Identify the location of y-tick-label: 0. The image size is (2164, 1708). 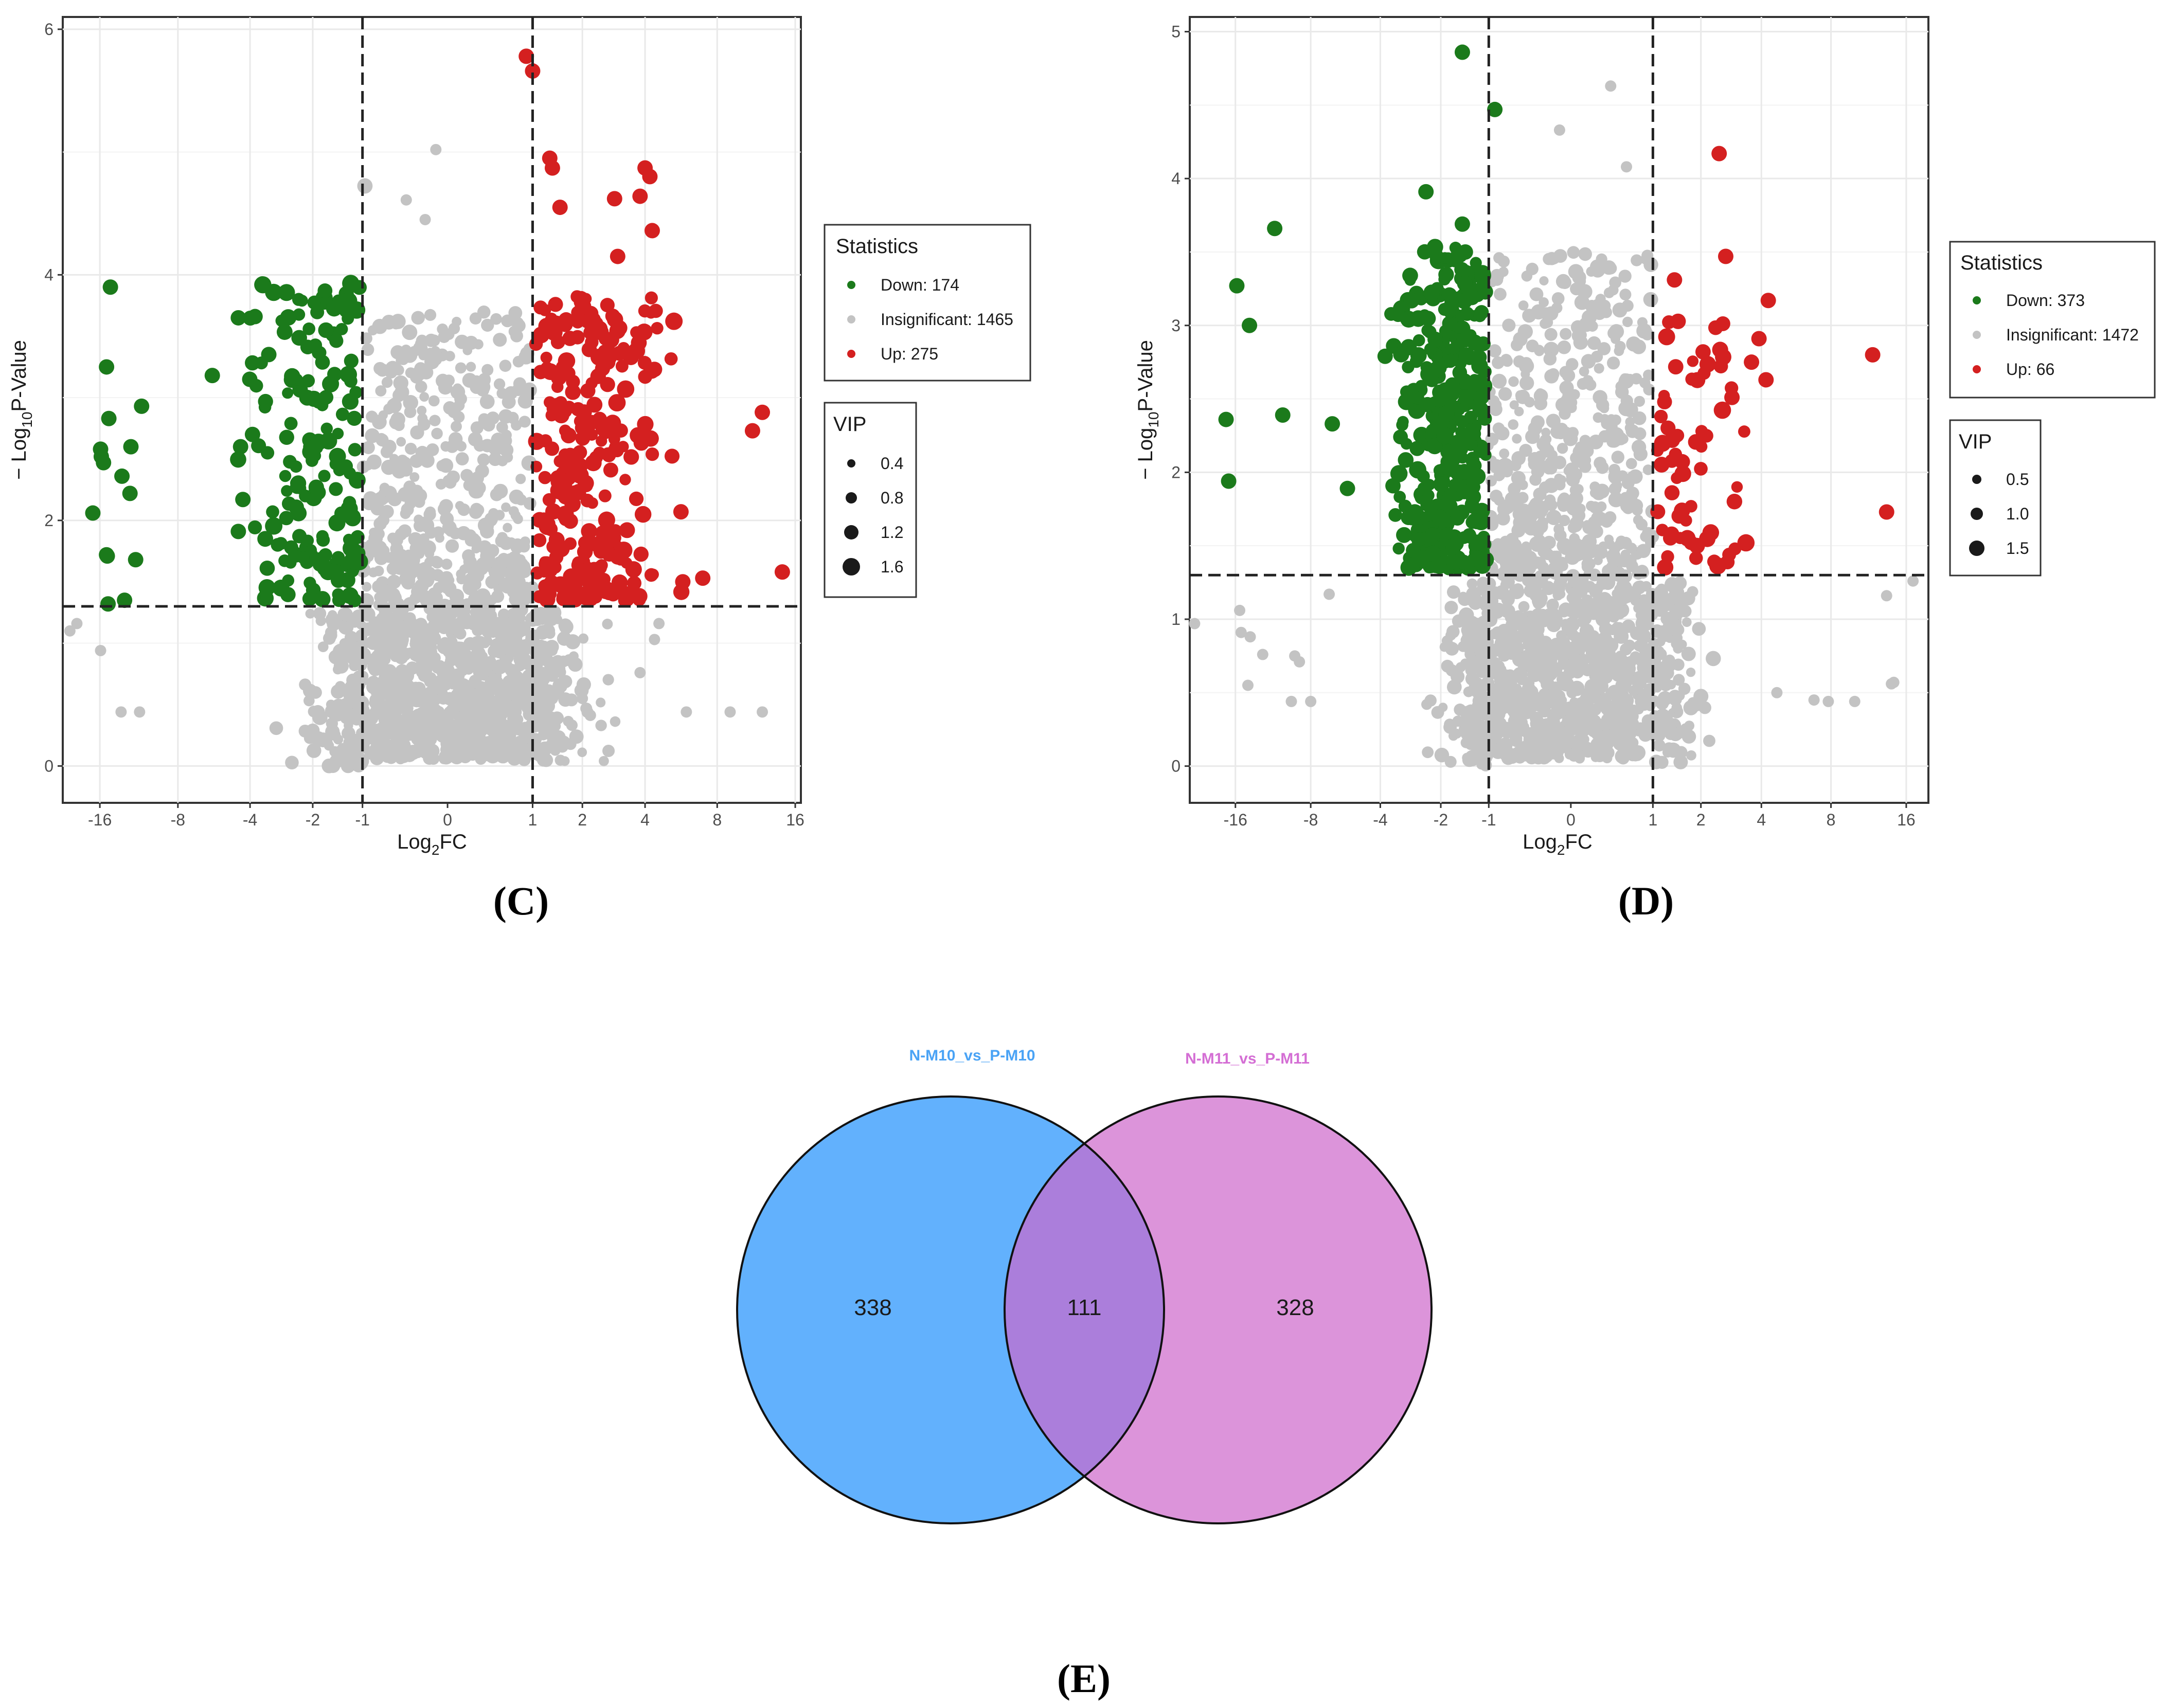
(49, 766).